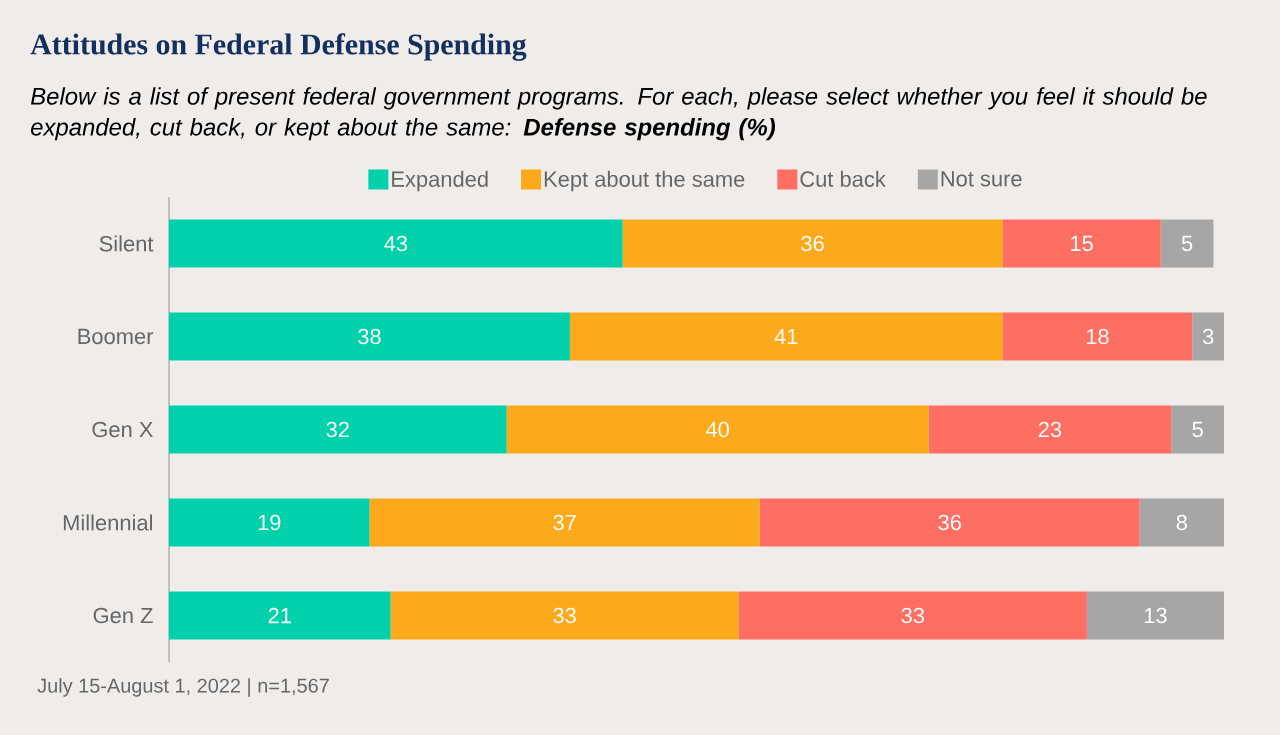  I want to click on y-tick-label: Gen X, so click(122, 429).